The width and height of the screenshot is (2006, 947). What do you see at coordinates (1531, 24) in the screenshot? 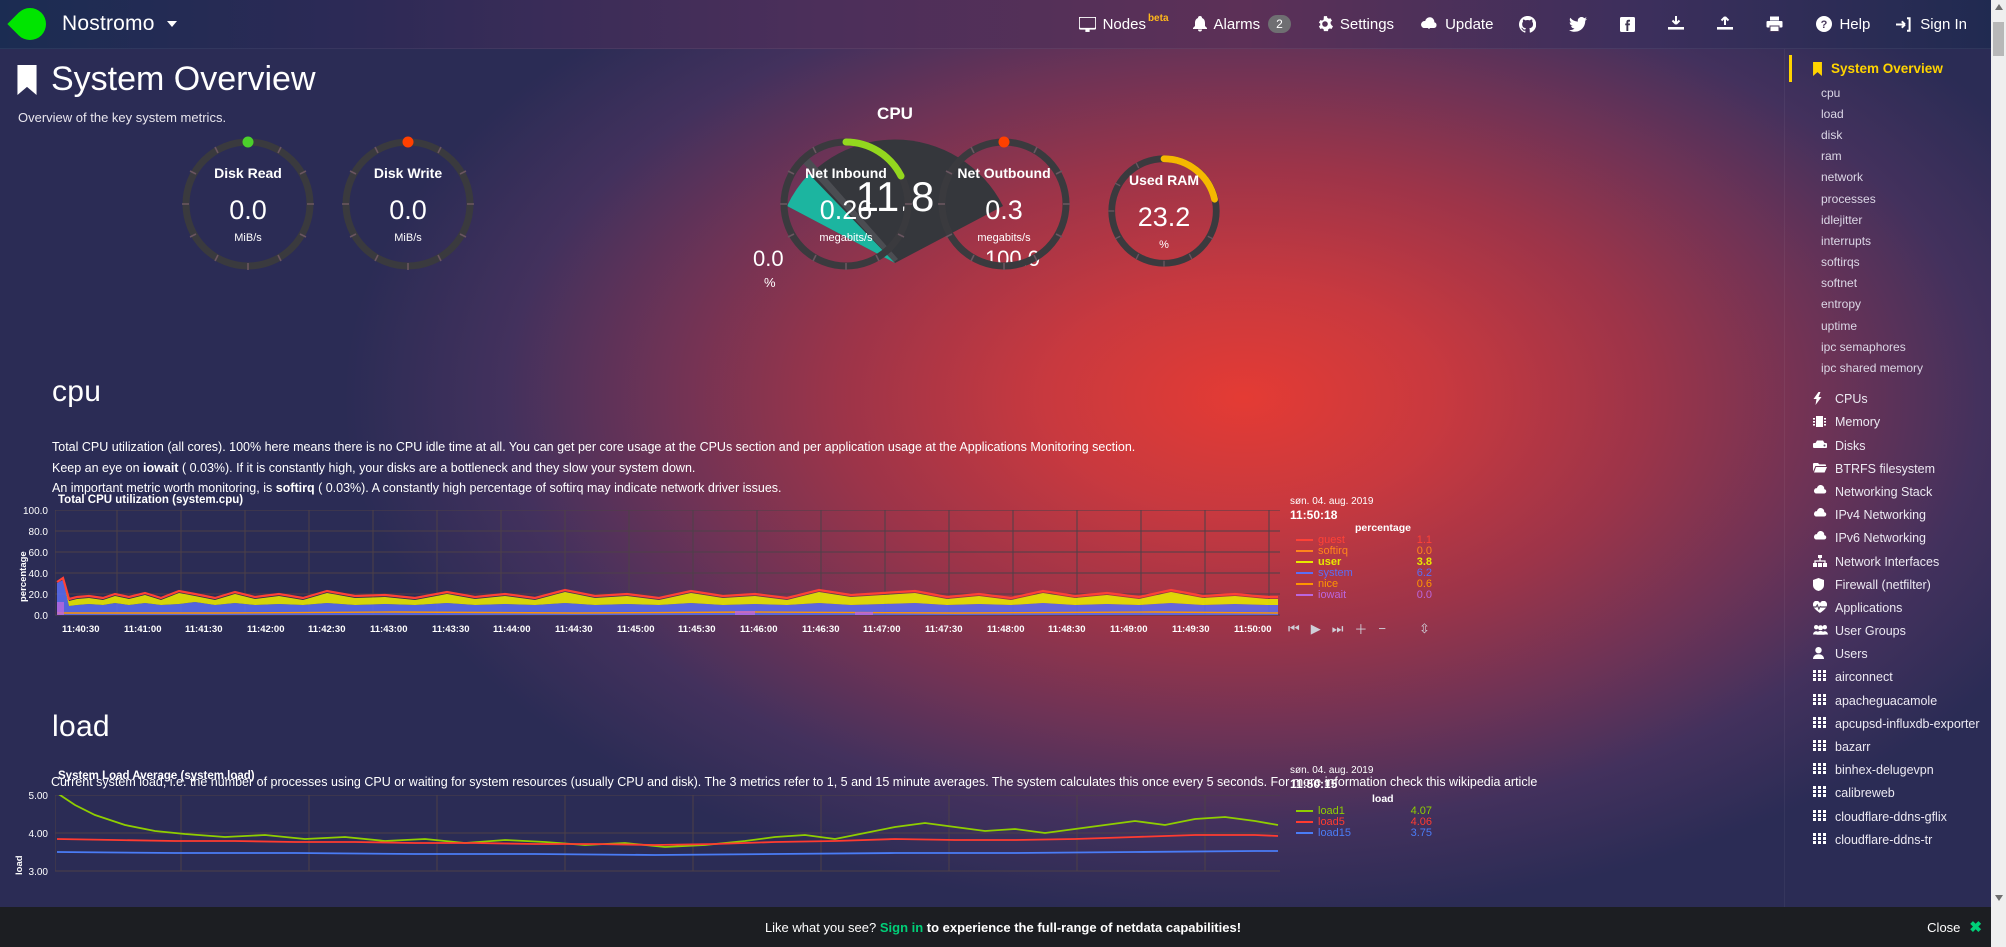
I see `nav-github` at bounding box center [1531, 24].